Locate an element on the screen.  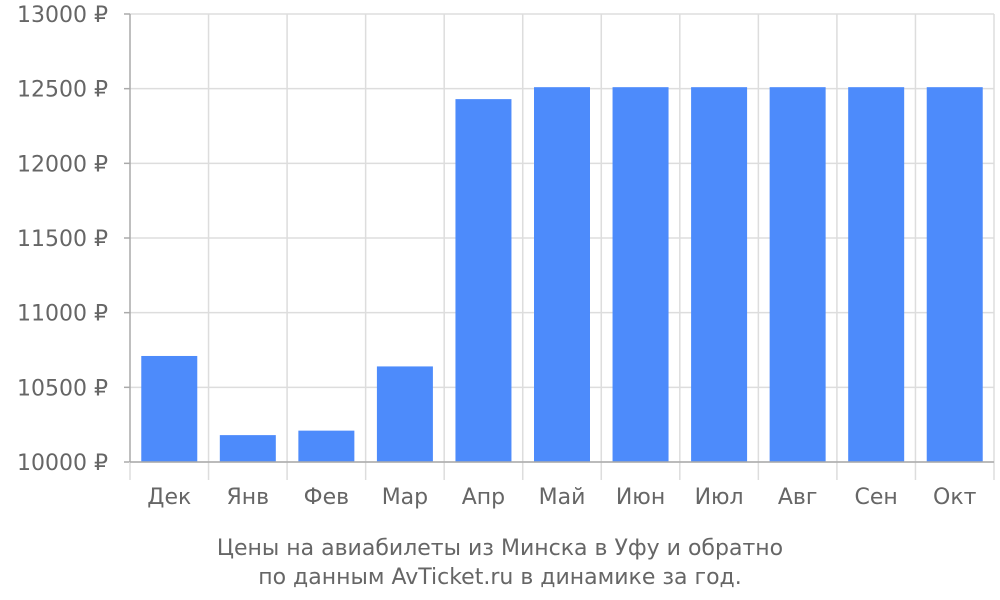
x-tick-label: Сен is located at coordinates (876, 497).